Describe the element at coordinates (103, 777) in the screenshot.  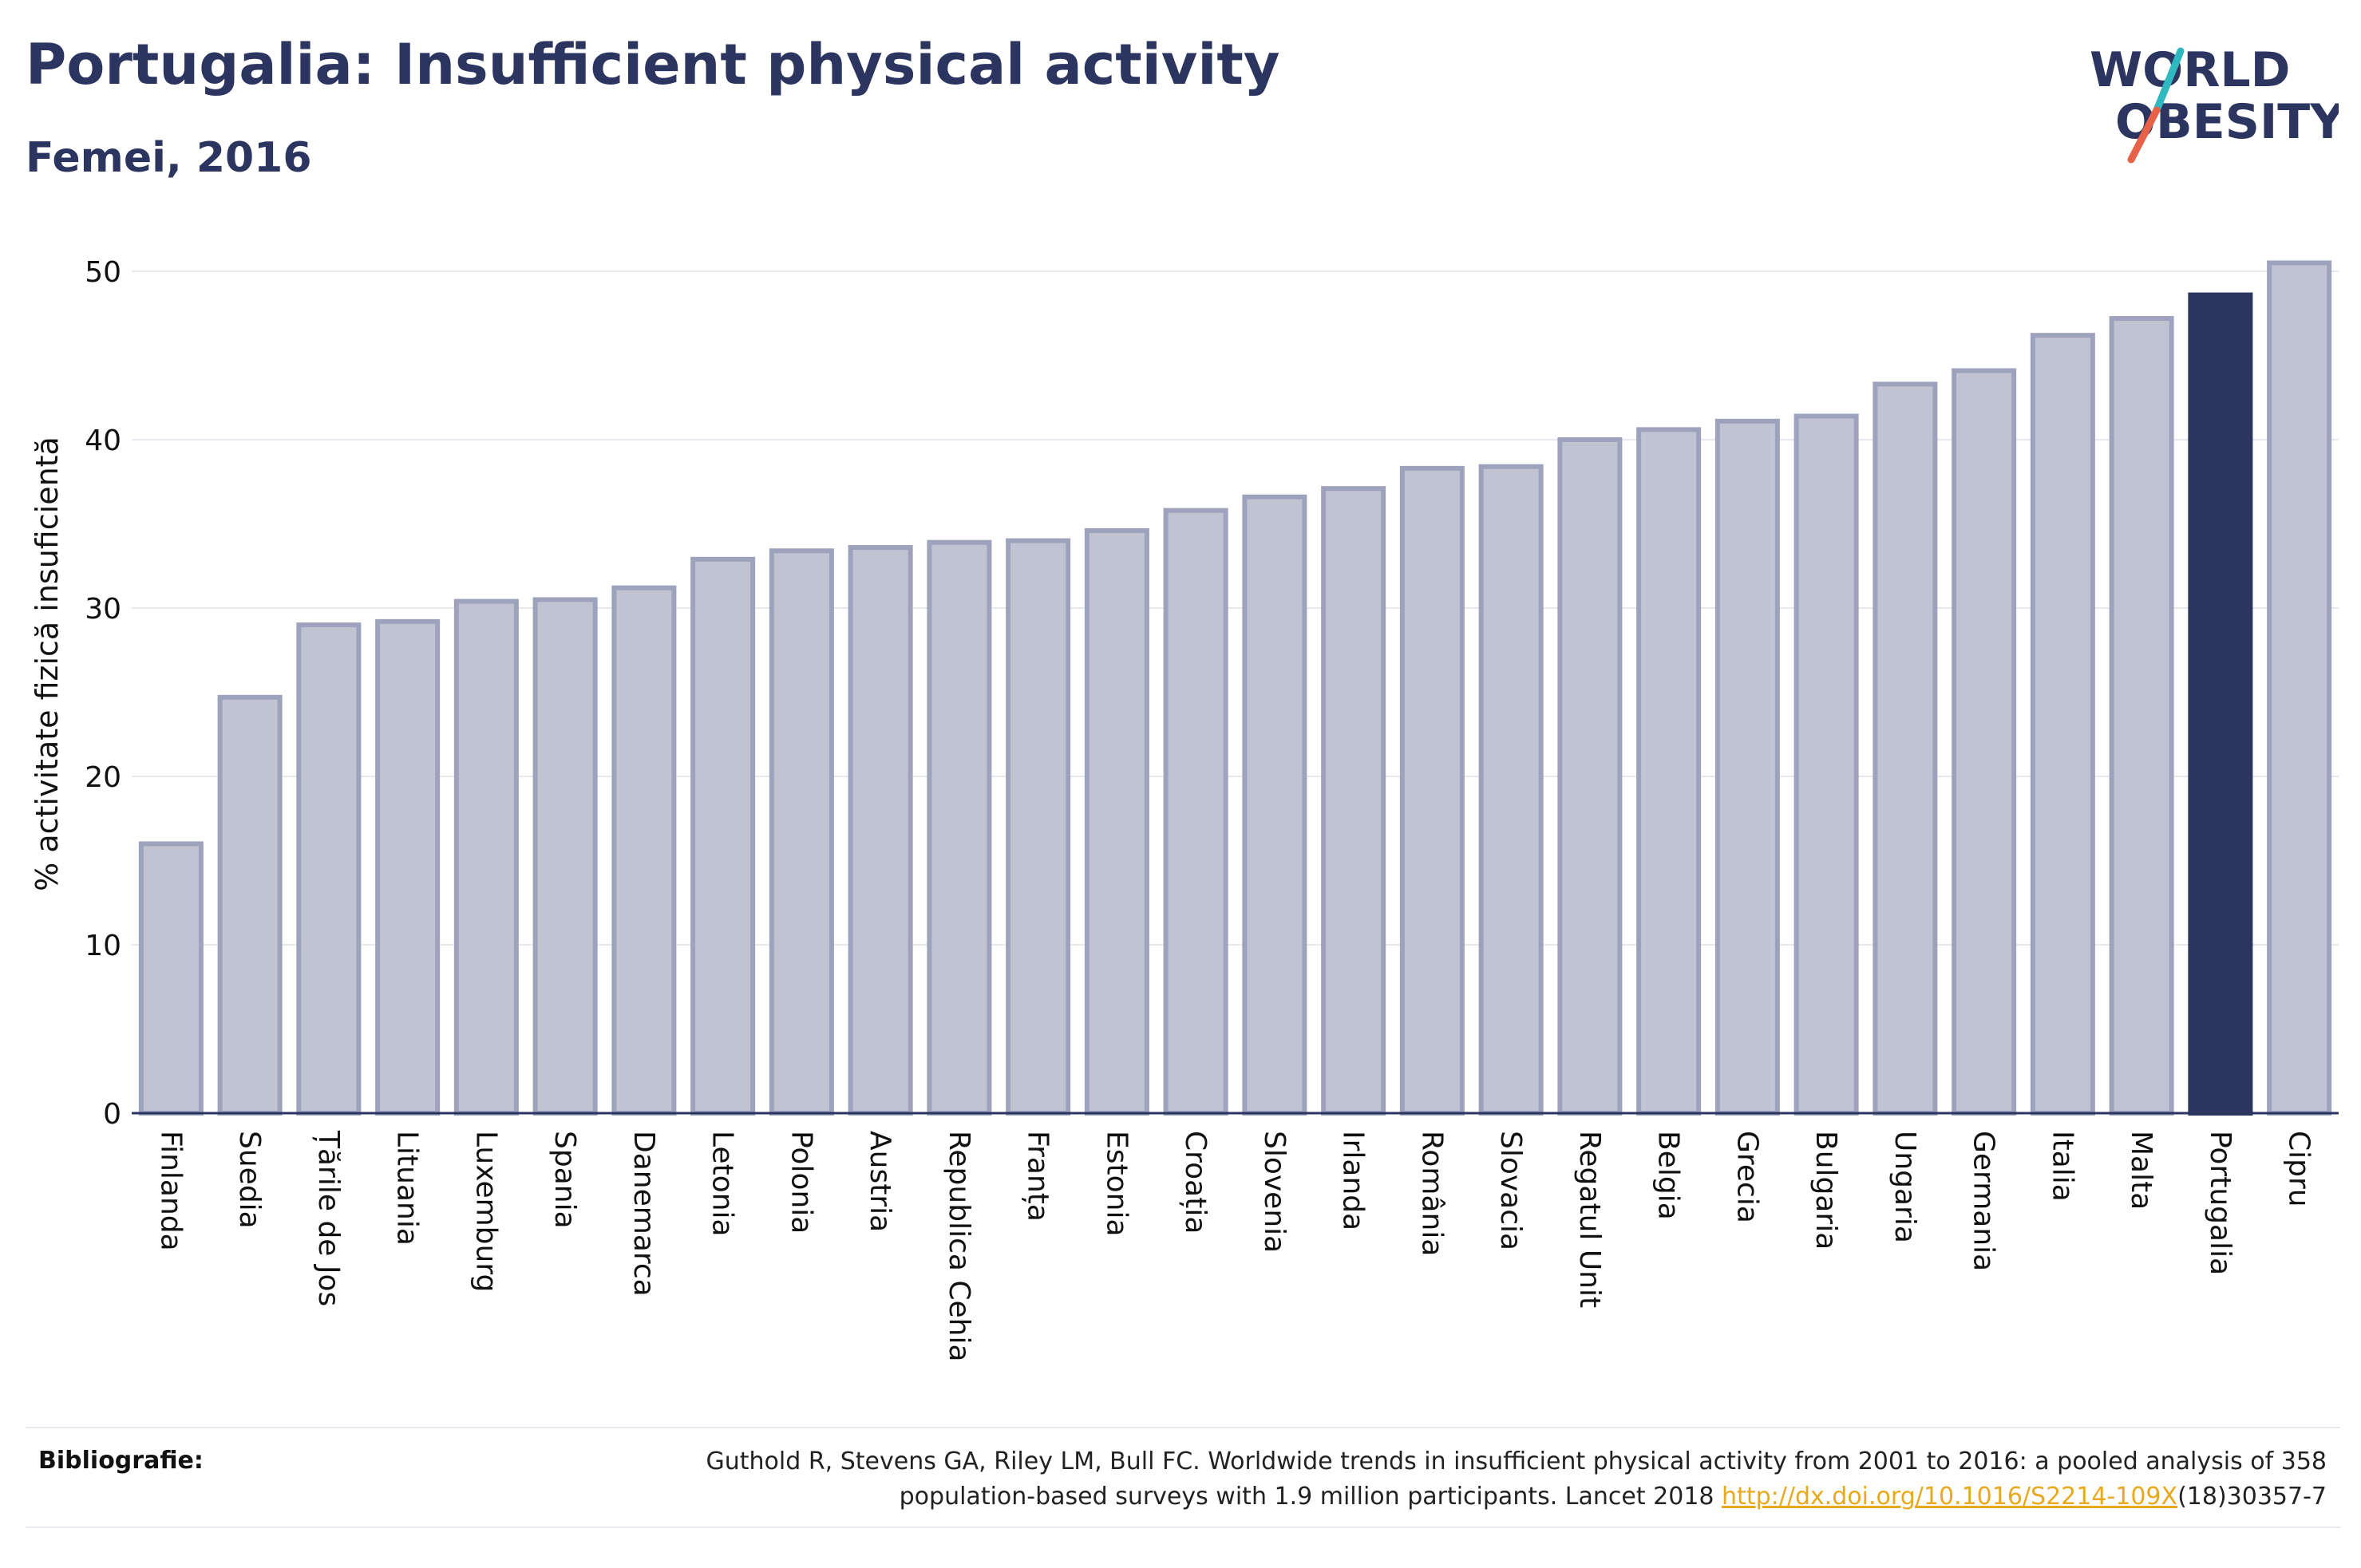
I see `y-tick-label: 20` at that location.